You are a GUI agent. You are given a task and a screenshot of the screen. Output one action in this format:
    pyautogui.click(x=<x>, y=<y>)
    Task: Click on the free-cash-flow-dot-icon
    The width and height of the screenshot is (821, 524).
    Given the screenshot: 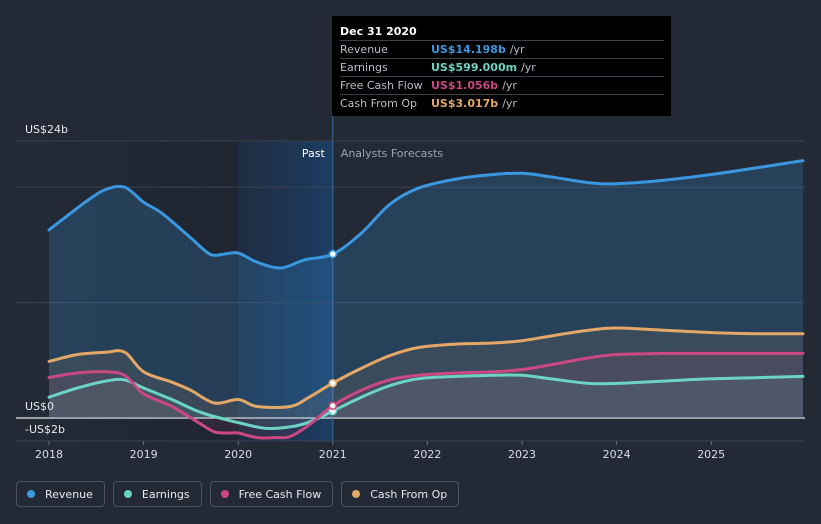 What is the action you would take?
    pyautogui.click(x=224, y=494)
    